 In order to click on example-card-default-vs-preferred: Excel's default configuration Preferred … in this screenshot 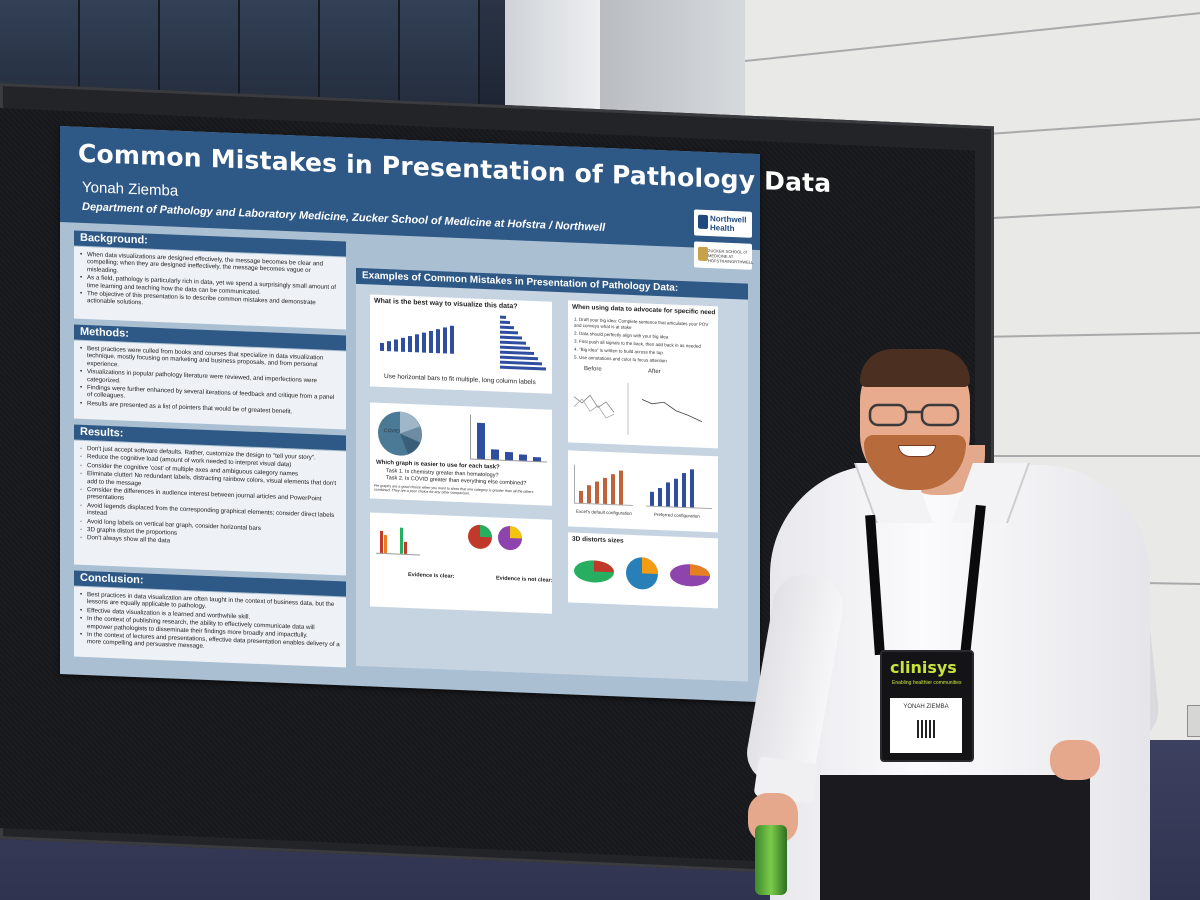, I will do `click(643, 491)`.